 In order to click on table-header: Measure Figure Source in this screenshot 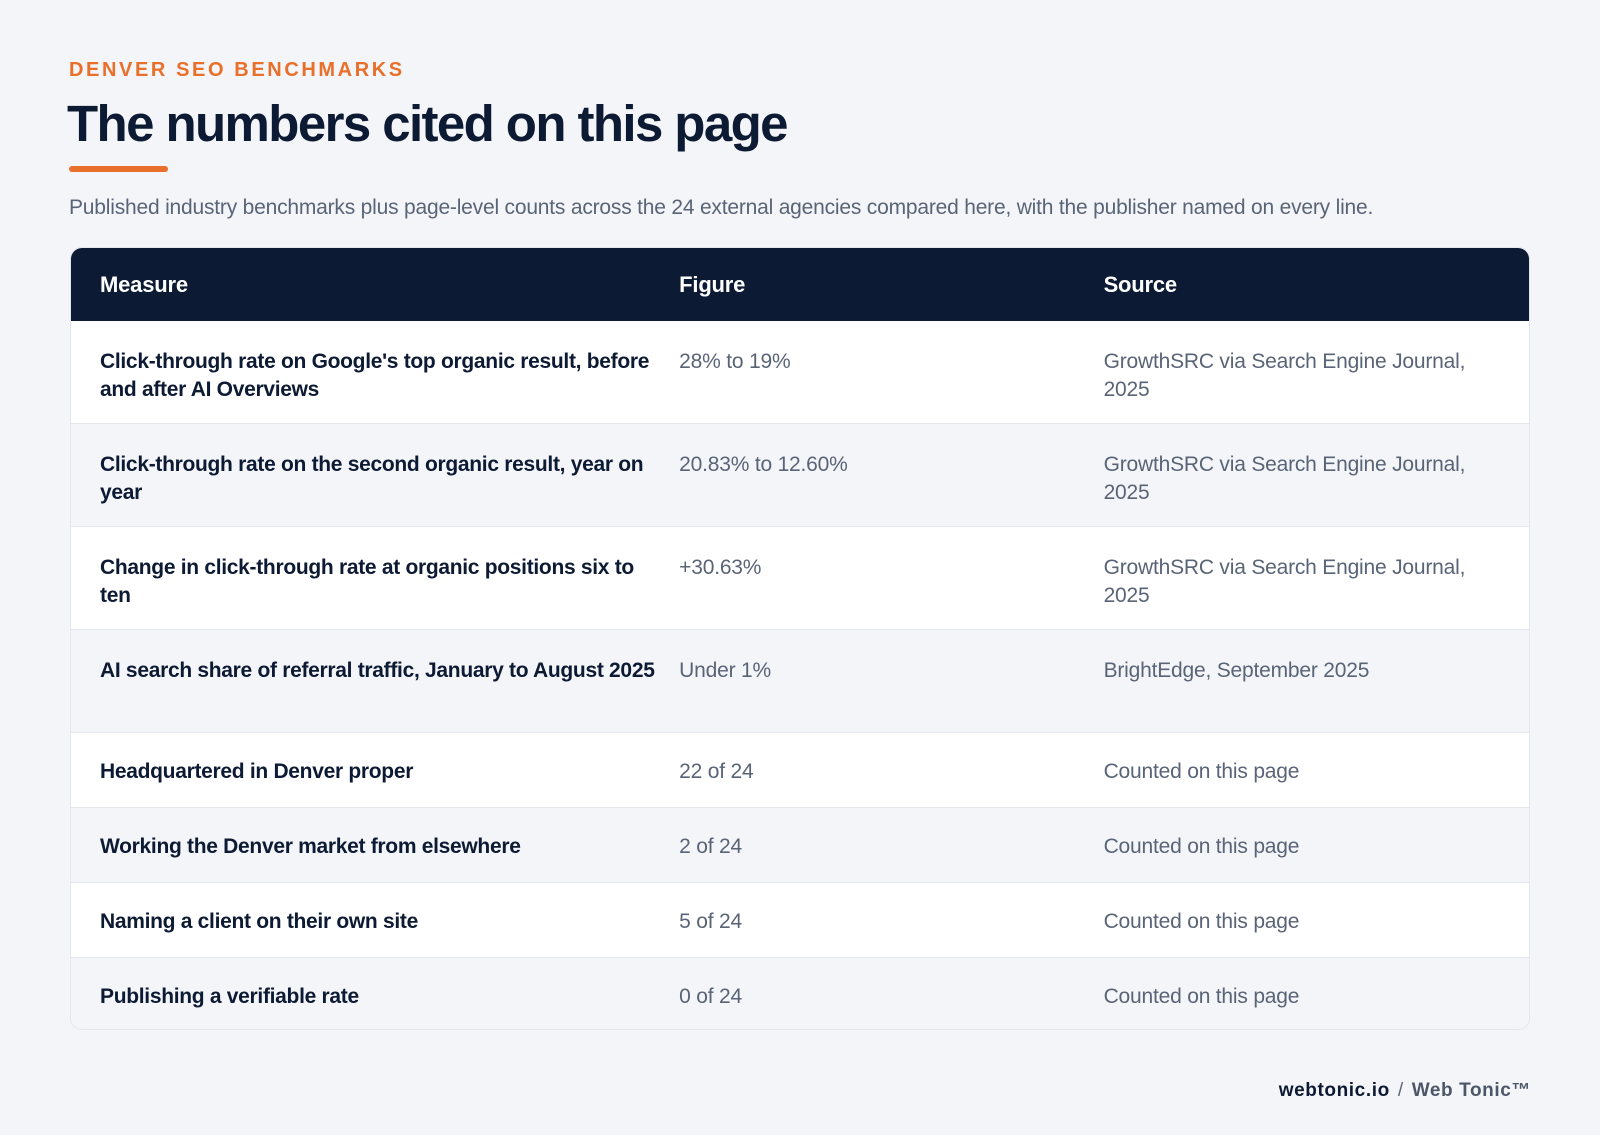, I will do `click(800, 284)`.